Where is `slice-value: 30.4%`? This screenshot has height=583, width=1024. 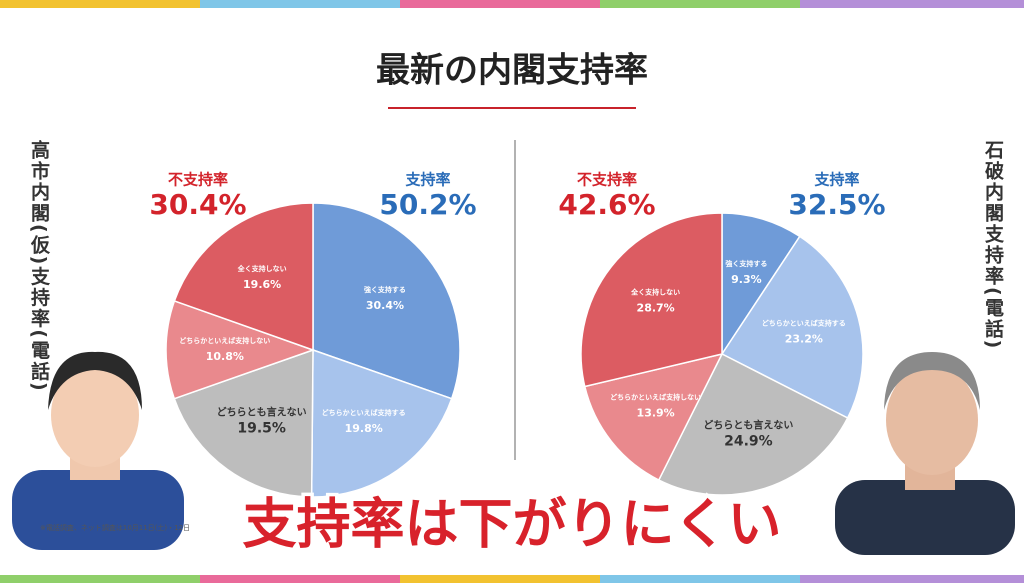 slice-value: 30.4% is located at coordinates (385, 305).